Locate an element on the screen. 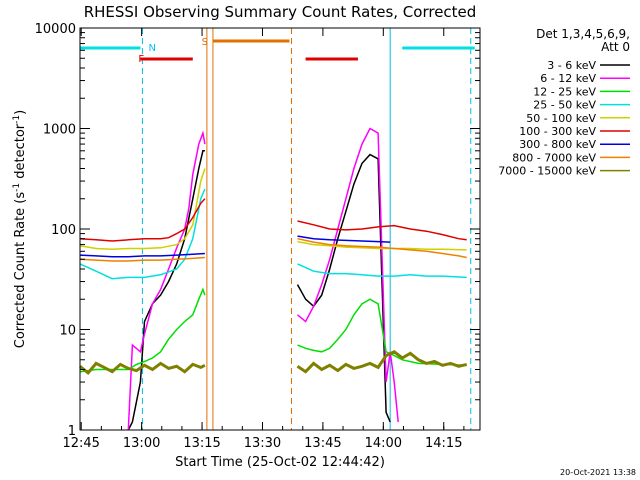 Image resolution: width=640 pixels, height=480 pixels. y-tick-label-4: 10000 is located at coordinates (55, 29).